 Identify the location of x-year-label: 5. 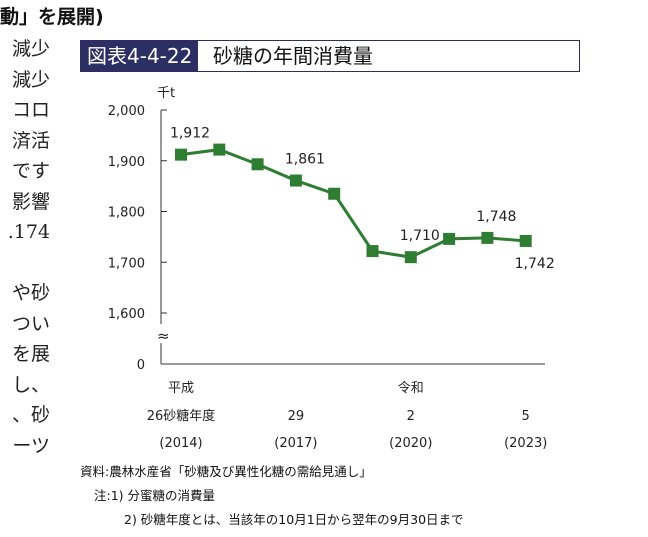
(526, 416).